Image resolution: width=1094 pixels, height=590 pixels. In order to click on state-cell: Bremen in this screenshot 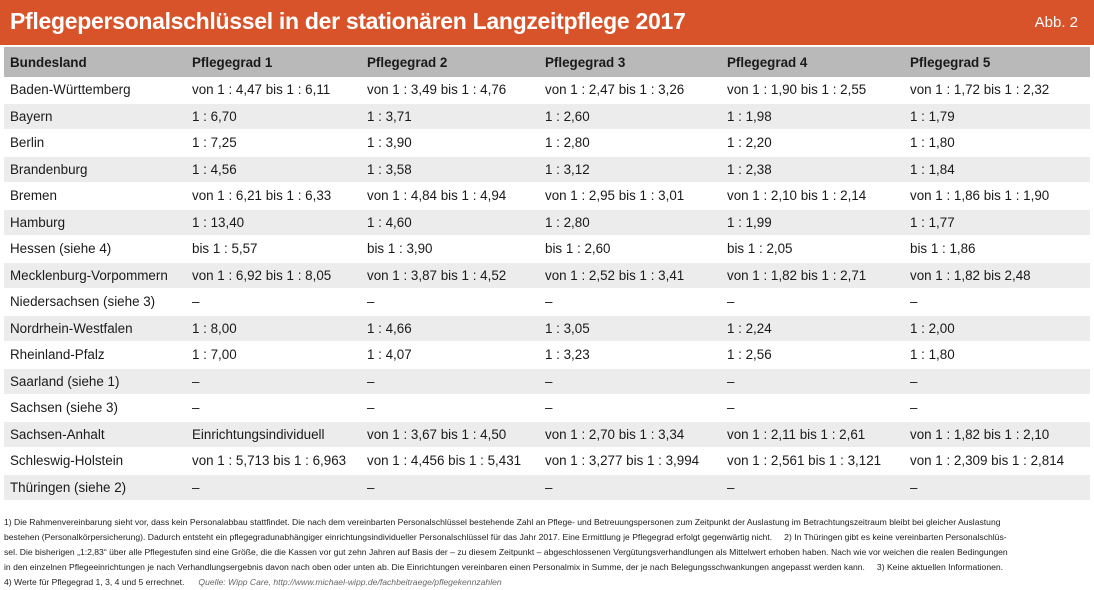, I will do `click(95, 196)`.